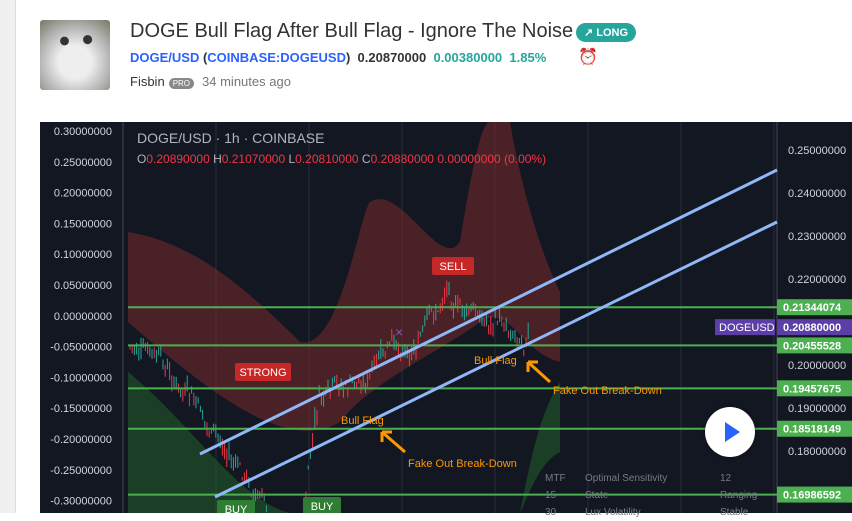 The height and width of the screenshot is (521, 852). Describe the element at coordinates (81, 471) in the screenshot. I see `left-axis-label: -0.25000000` at that location.